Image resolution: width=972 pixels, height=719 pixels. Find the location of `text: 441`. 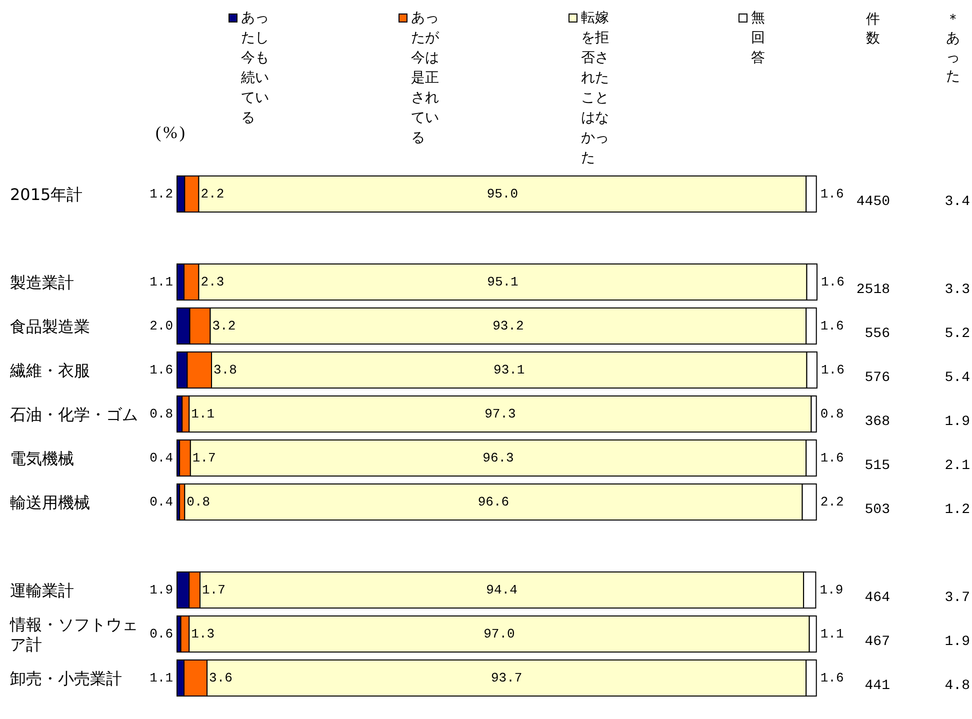

text: 441 is located at coordinates (877, 686).